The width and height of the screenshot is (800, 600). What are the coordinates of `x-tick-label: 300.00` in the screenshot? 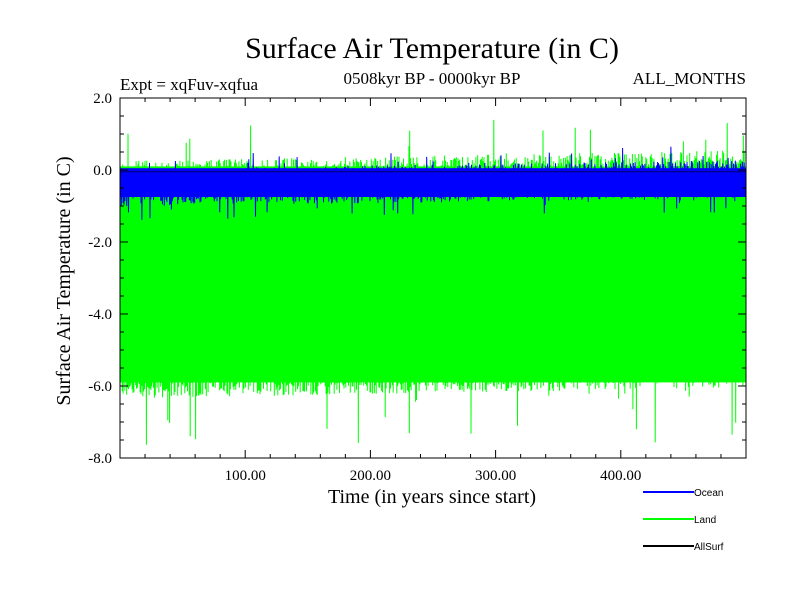 It's located at (495, 476).